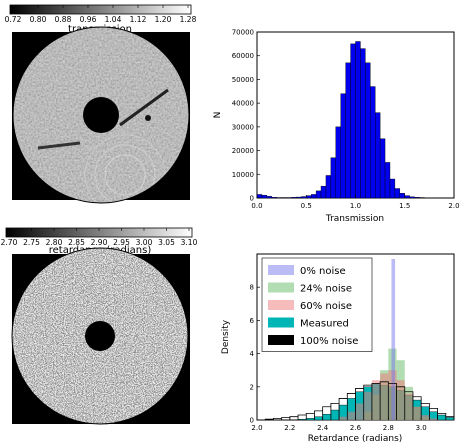  I want to click on x-tick-label: 1.0, so click(355, 206).